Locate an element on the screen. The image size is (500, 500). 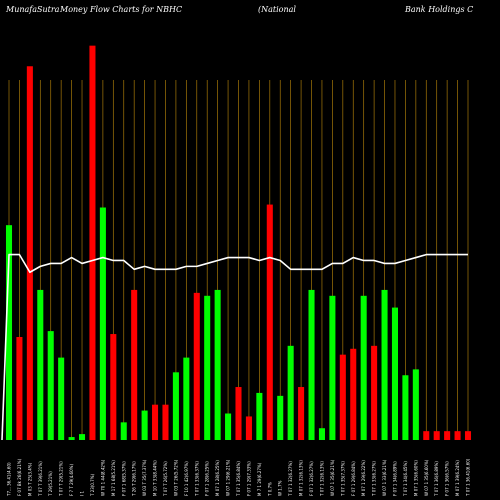
header-company-open: (National is located at coordinates (277, 9).